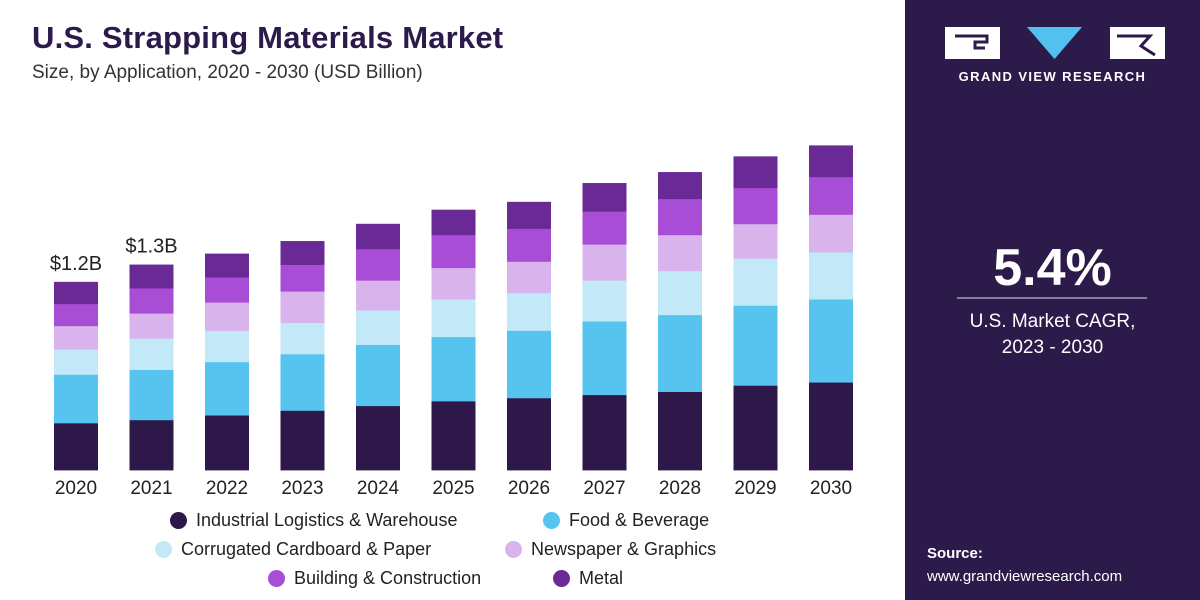  Describe the element at coordinates (680, 431) in the screenshot. I see `bar-2028-industrial-logistics-and-warehouse` at that location.